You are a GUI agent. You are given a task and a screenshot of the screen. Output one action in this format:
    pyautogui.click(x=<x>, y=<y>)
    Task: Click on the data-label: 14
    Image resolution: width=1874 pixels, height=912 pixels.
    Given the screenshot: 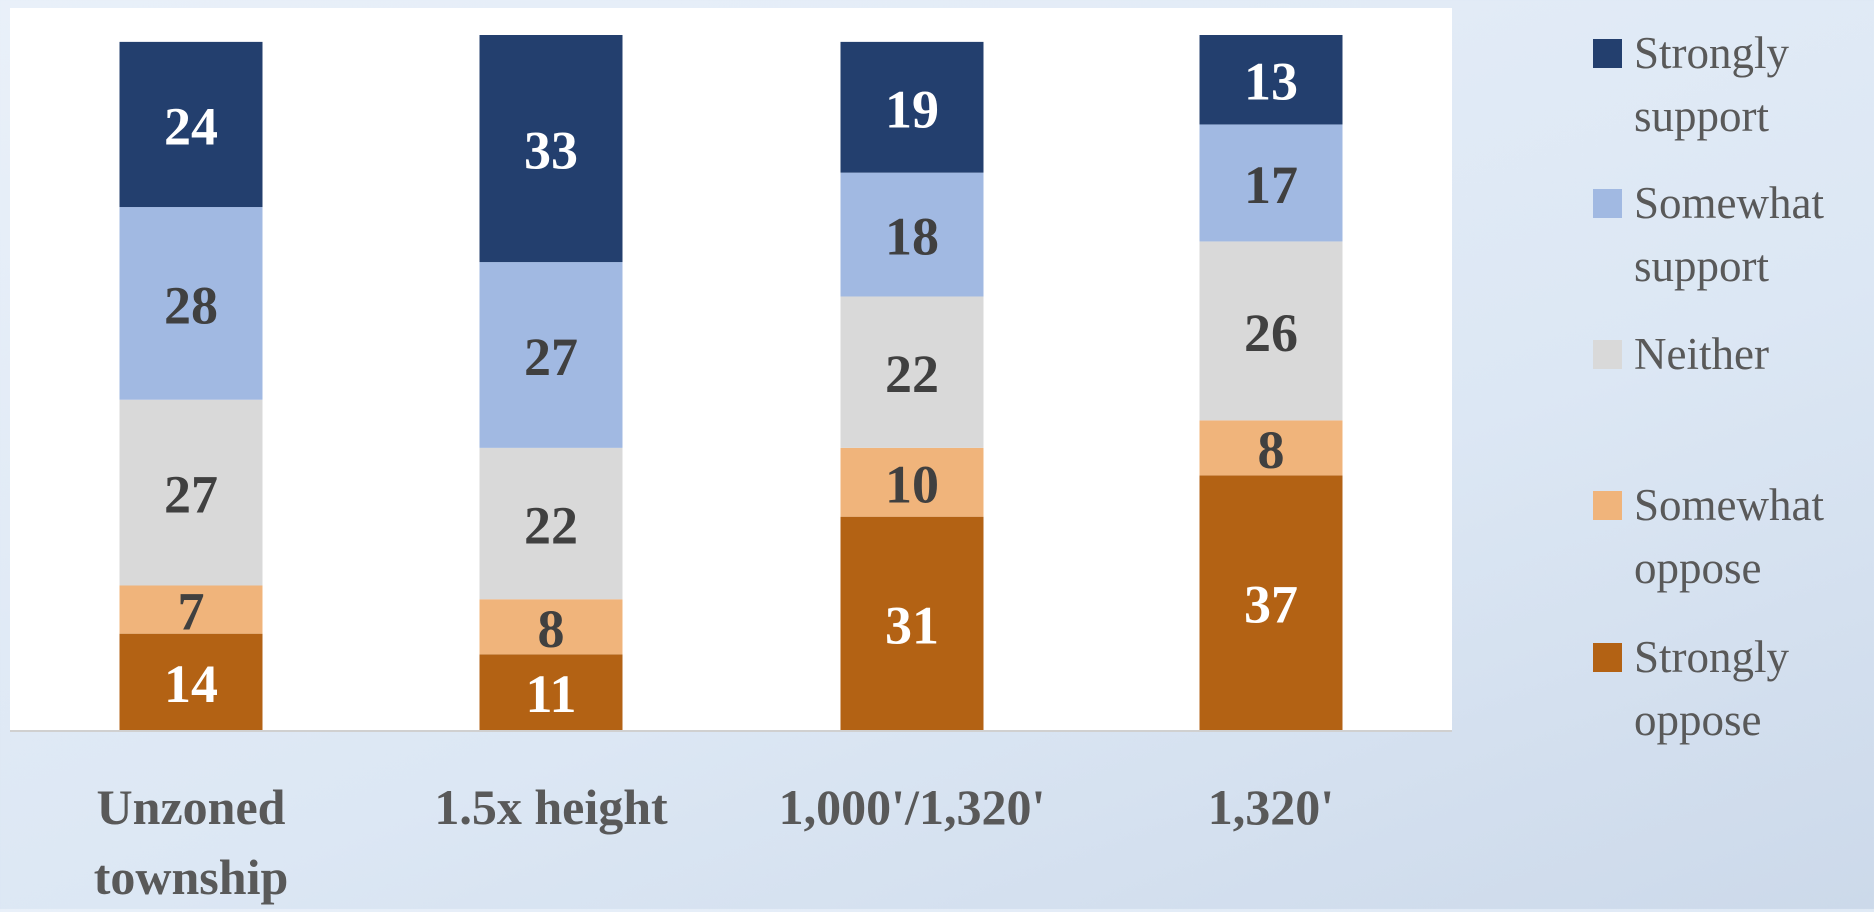 What is the action you would take?
    pyautogui.click(x=191, y=684)
    